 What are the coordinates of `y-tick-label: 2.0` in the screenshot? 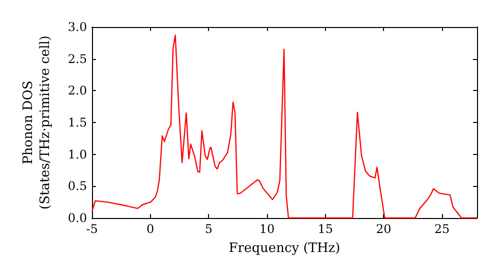 It's located at (77, 91).